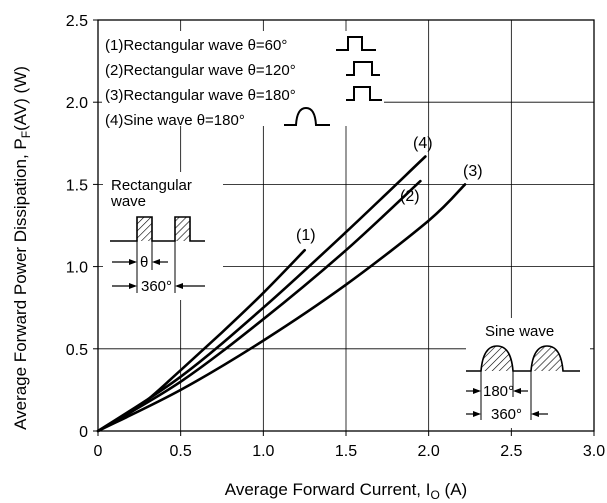 The width and height of the screenshot is (607, 503). Describe the element at coordinates (156, 286) in the screenshot. I see `period-label: 360°` at that location.